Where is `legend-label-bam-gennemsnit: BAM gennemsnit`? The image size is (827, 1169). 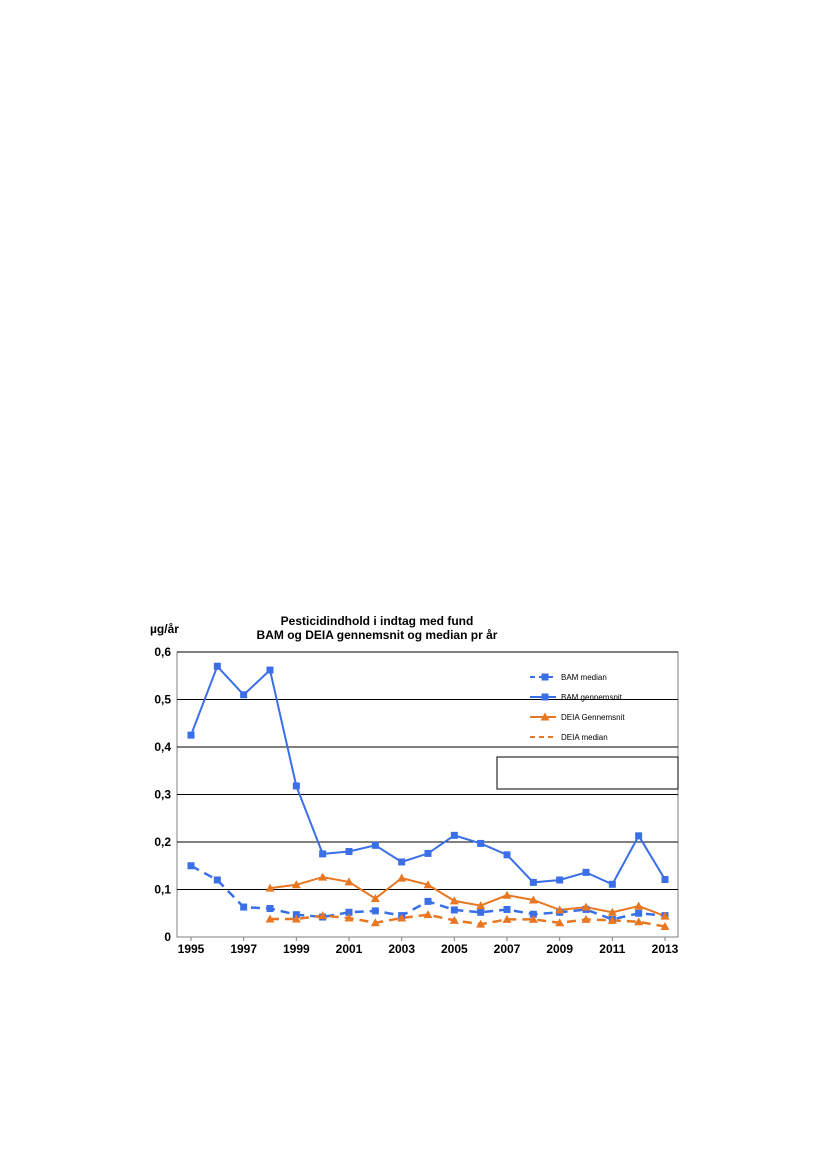
legend-label-bam-gennemsnit: BAM gennemsnit is located at coordinates (592, 697).